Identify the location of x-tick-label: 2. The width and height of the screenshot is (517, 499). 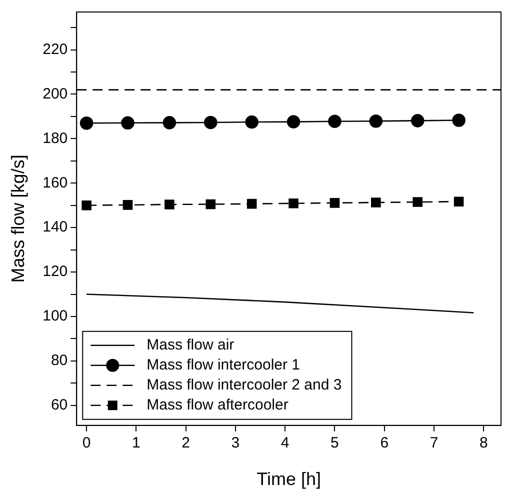
(186, 443).